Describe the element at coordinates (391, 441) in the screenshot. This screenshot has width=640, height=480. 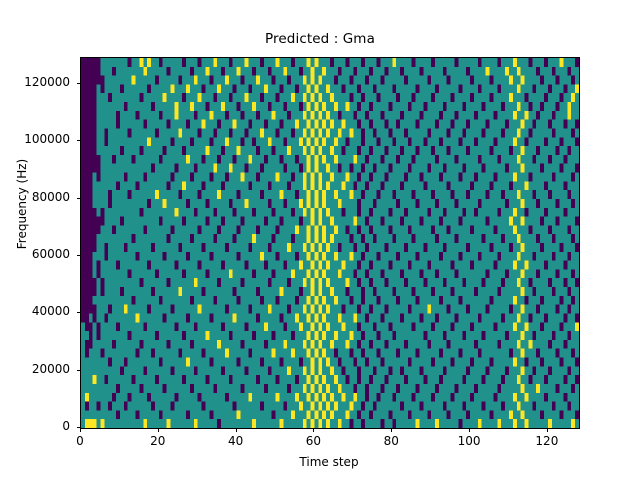
I see `x-tick-label: 80` at that location.